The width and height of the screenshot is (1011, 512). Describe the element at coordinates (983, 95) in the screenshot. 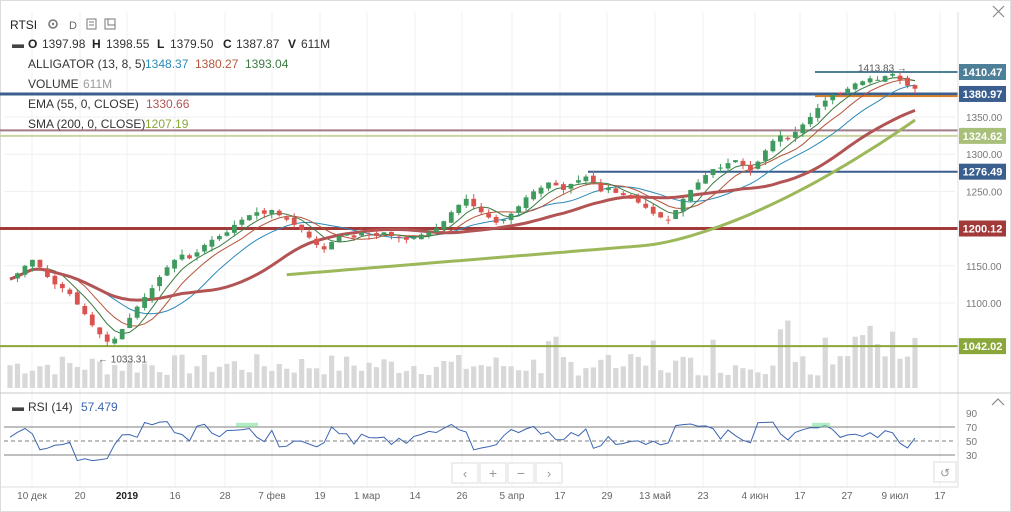

I see `price-label-text: 1380.97` at that location.